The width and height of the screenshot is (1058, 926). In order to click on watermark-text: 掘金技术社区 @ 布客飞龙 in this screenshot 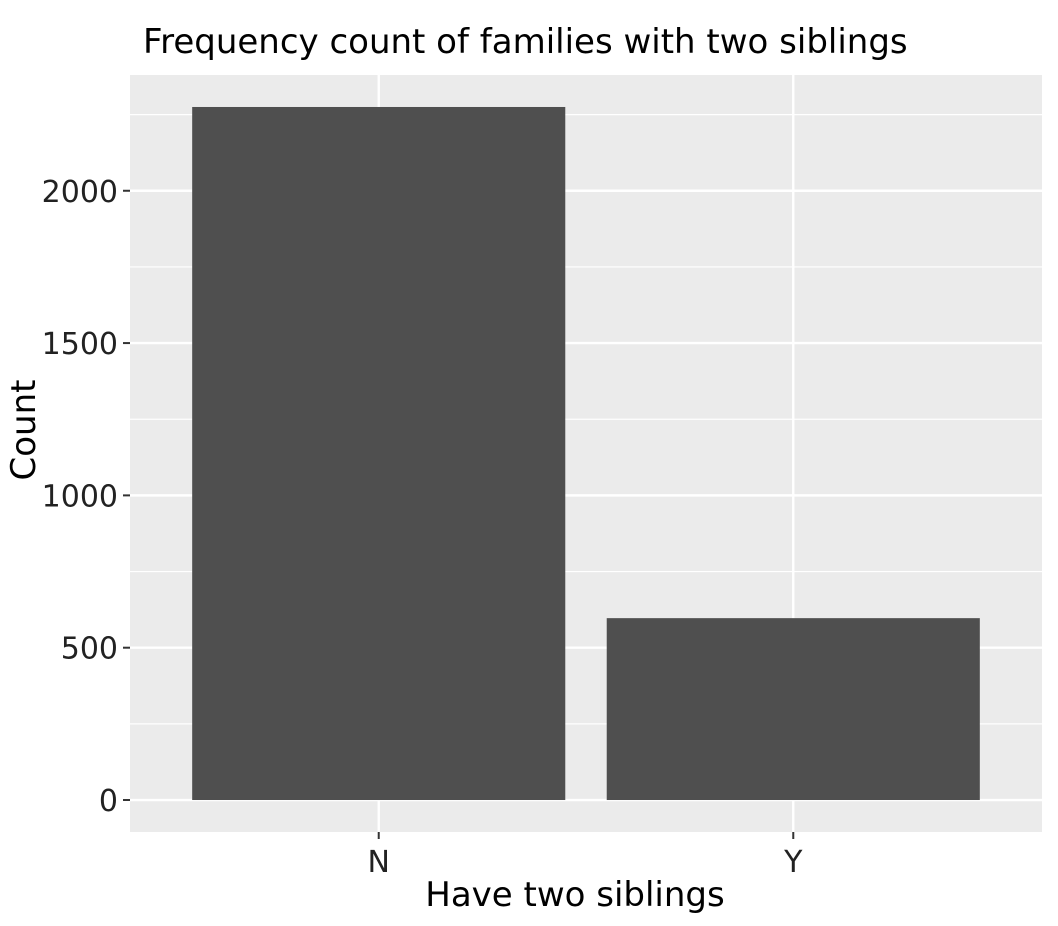, I will do `click(902, 886)`.